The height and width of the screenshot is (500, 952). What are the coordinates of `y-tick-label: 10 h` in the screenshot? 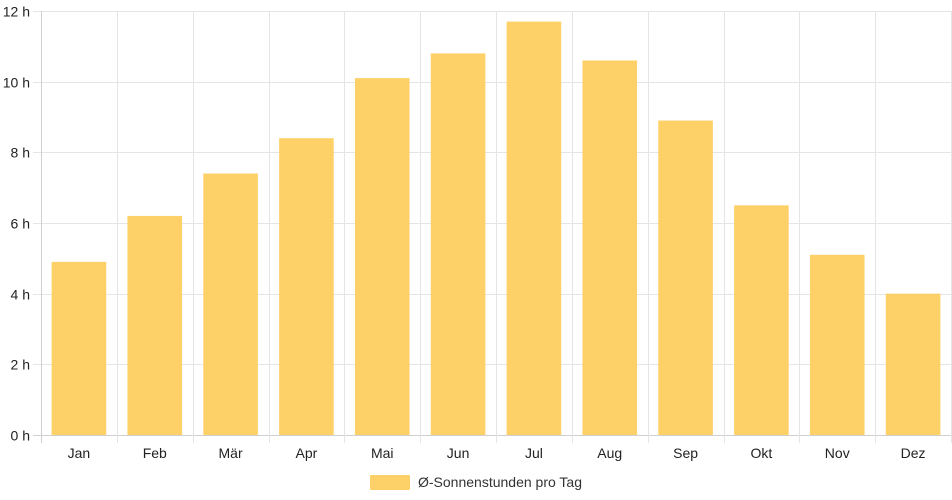 It's located at (16, 83).